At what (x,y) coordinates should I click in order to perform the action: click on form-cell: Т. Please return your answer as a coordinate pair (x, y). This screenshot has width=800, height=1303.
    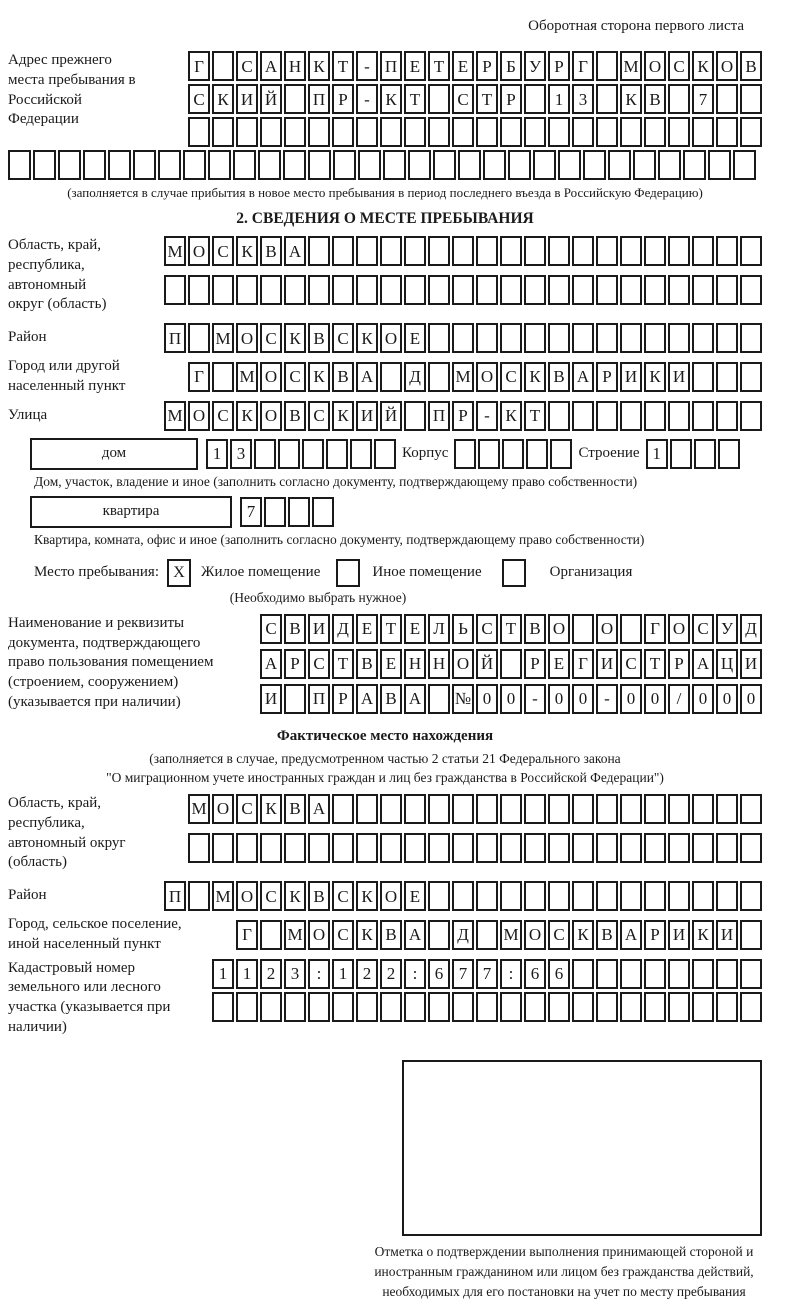
    Looking at the image, I should click on (415, 99).